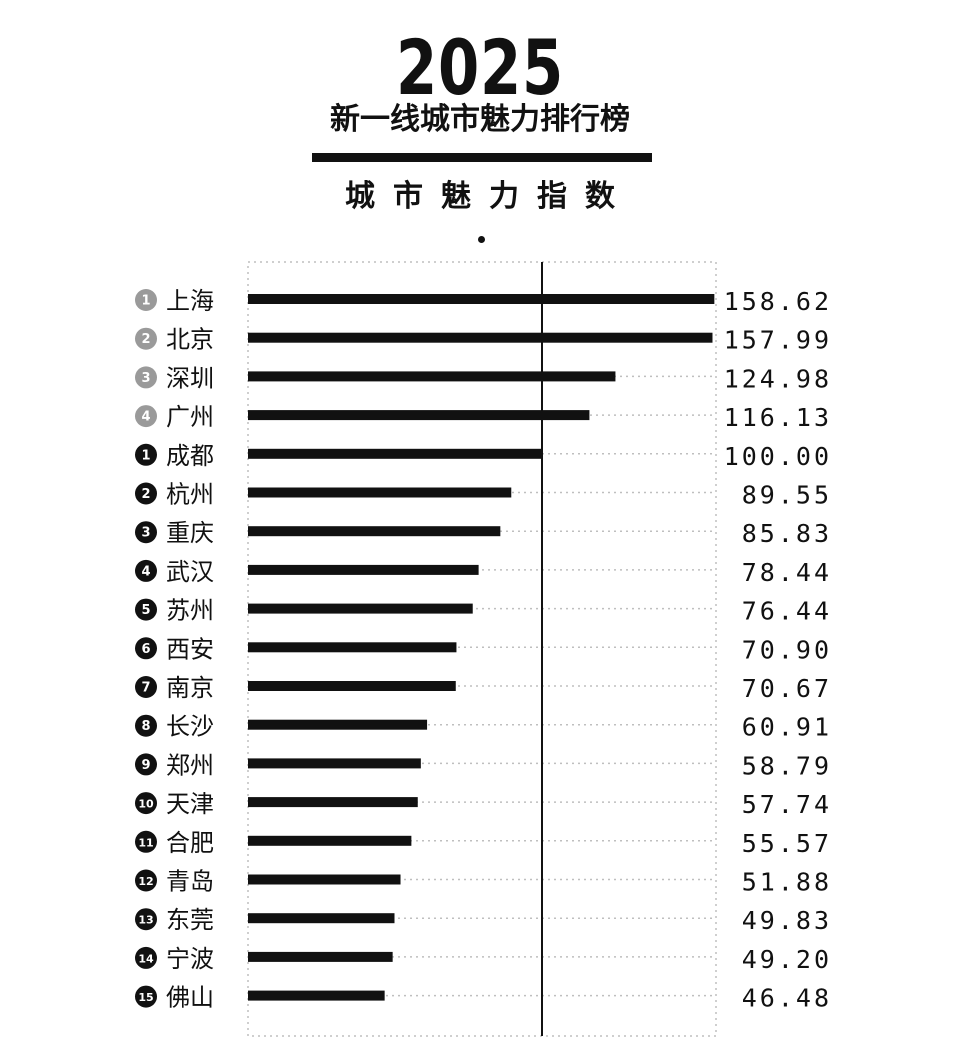  Describe the element at coordinates (482, 157) in the screenshot. I see `title-divider` at that location.